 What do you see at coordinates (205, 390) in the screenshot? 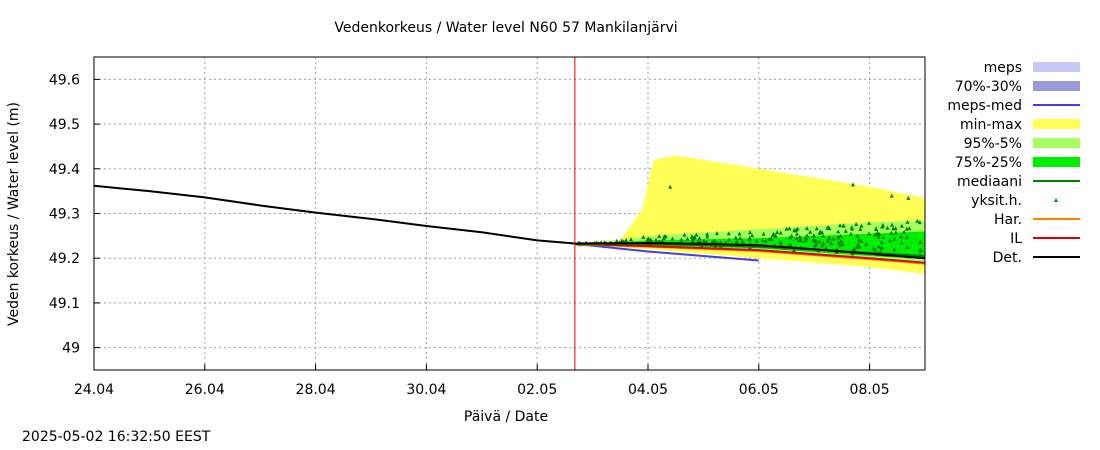
I see `x-tick-label: 26.04` at bounding box center [205, 390].